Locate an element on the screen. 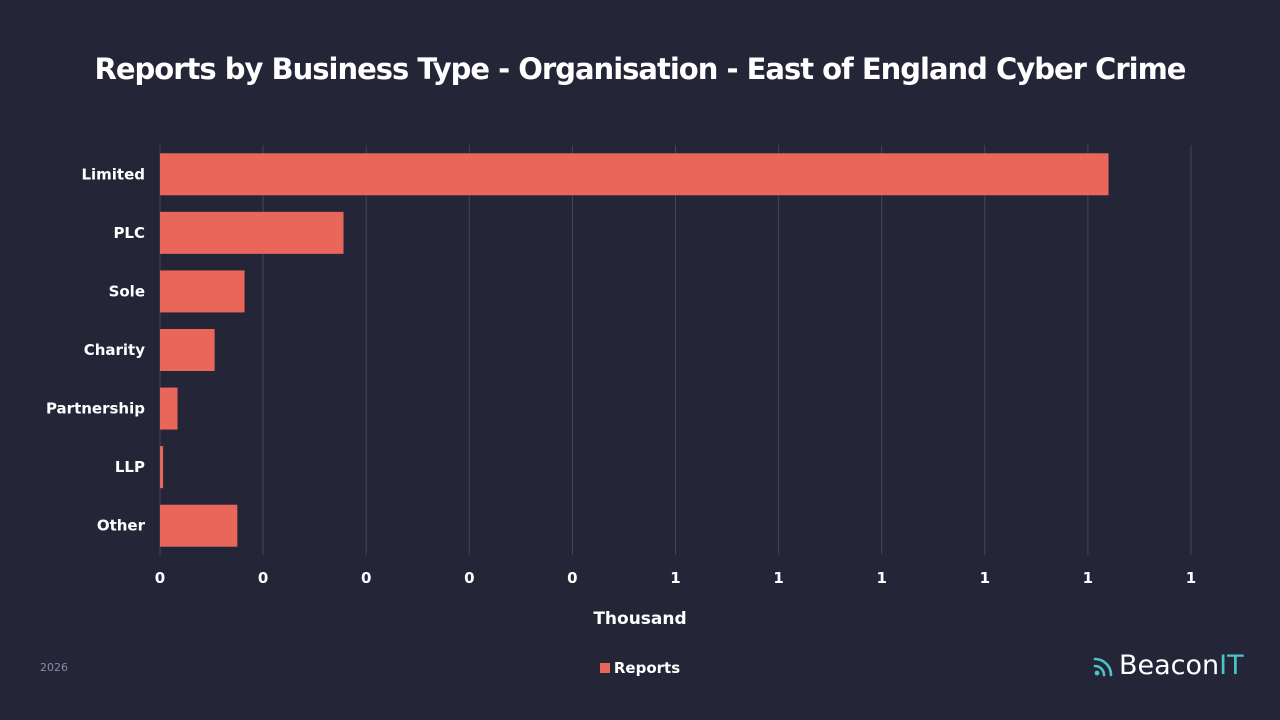 This screenshot has height=720, width=1280. category-labels: Limited PLC Sole Charity Partnership LLP Other is located at coordinates (96, 349).